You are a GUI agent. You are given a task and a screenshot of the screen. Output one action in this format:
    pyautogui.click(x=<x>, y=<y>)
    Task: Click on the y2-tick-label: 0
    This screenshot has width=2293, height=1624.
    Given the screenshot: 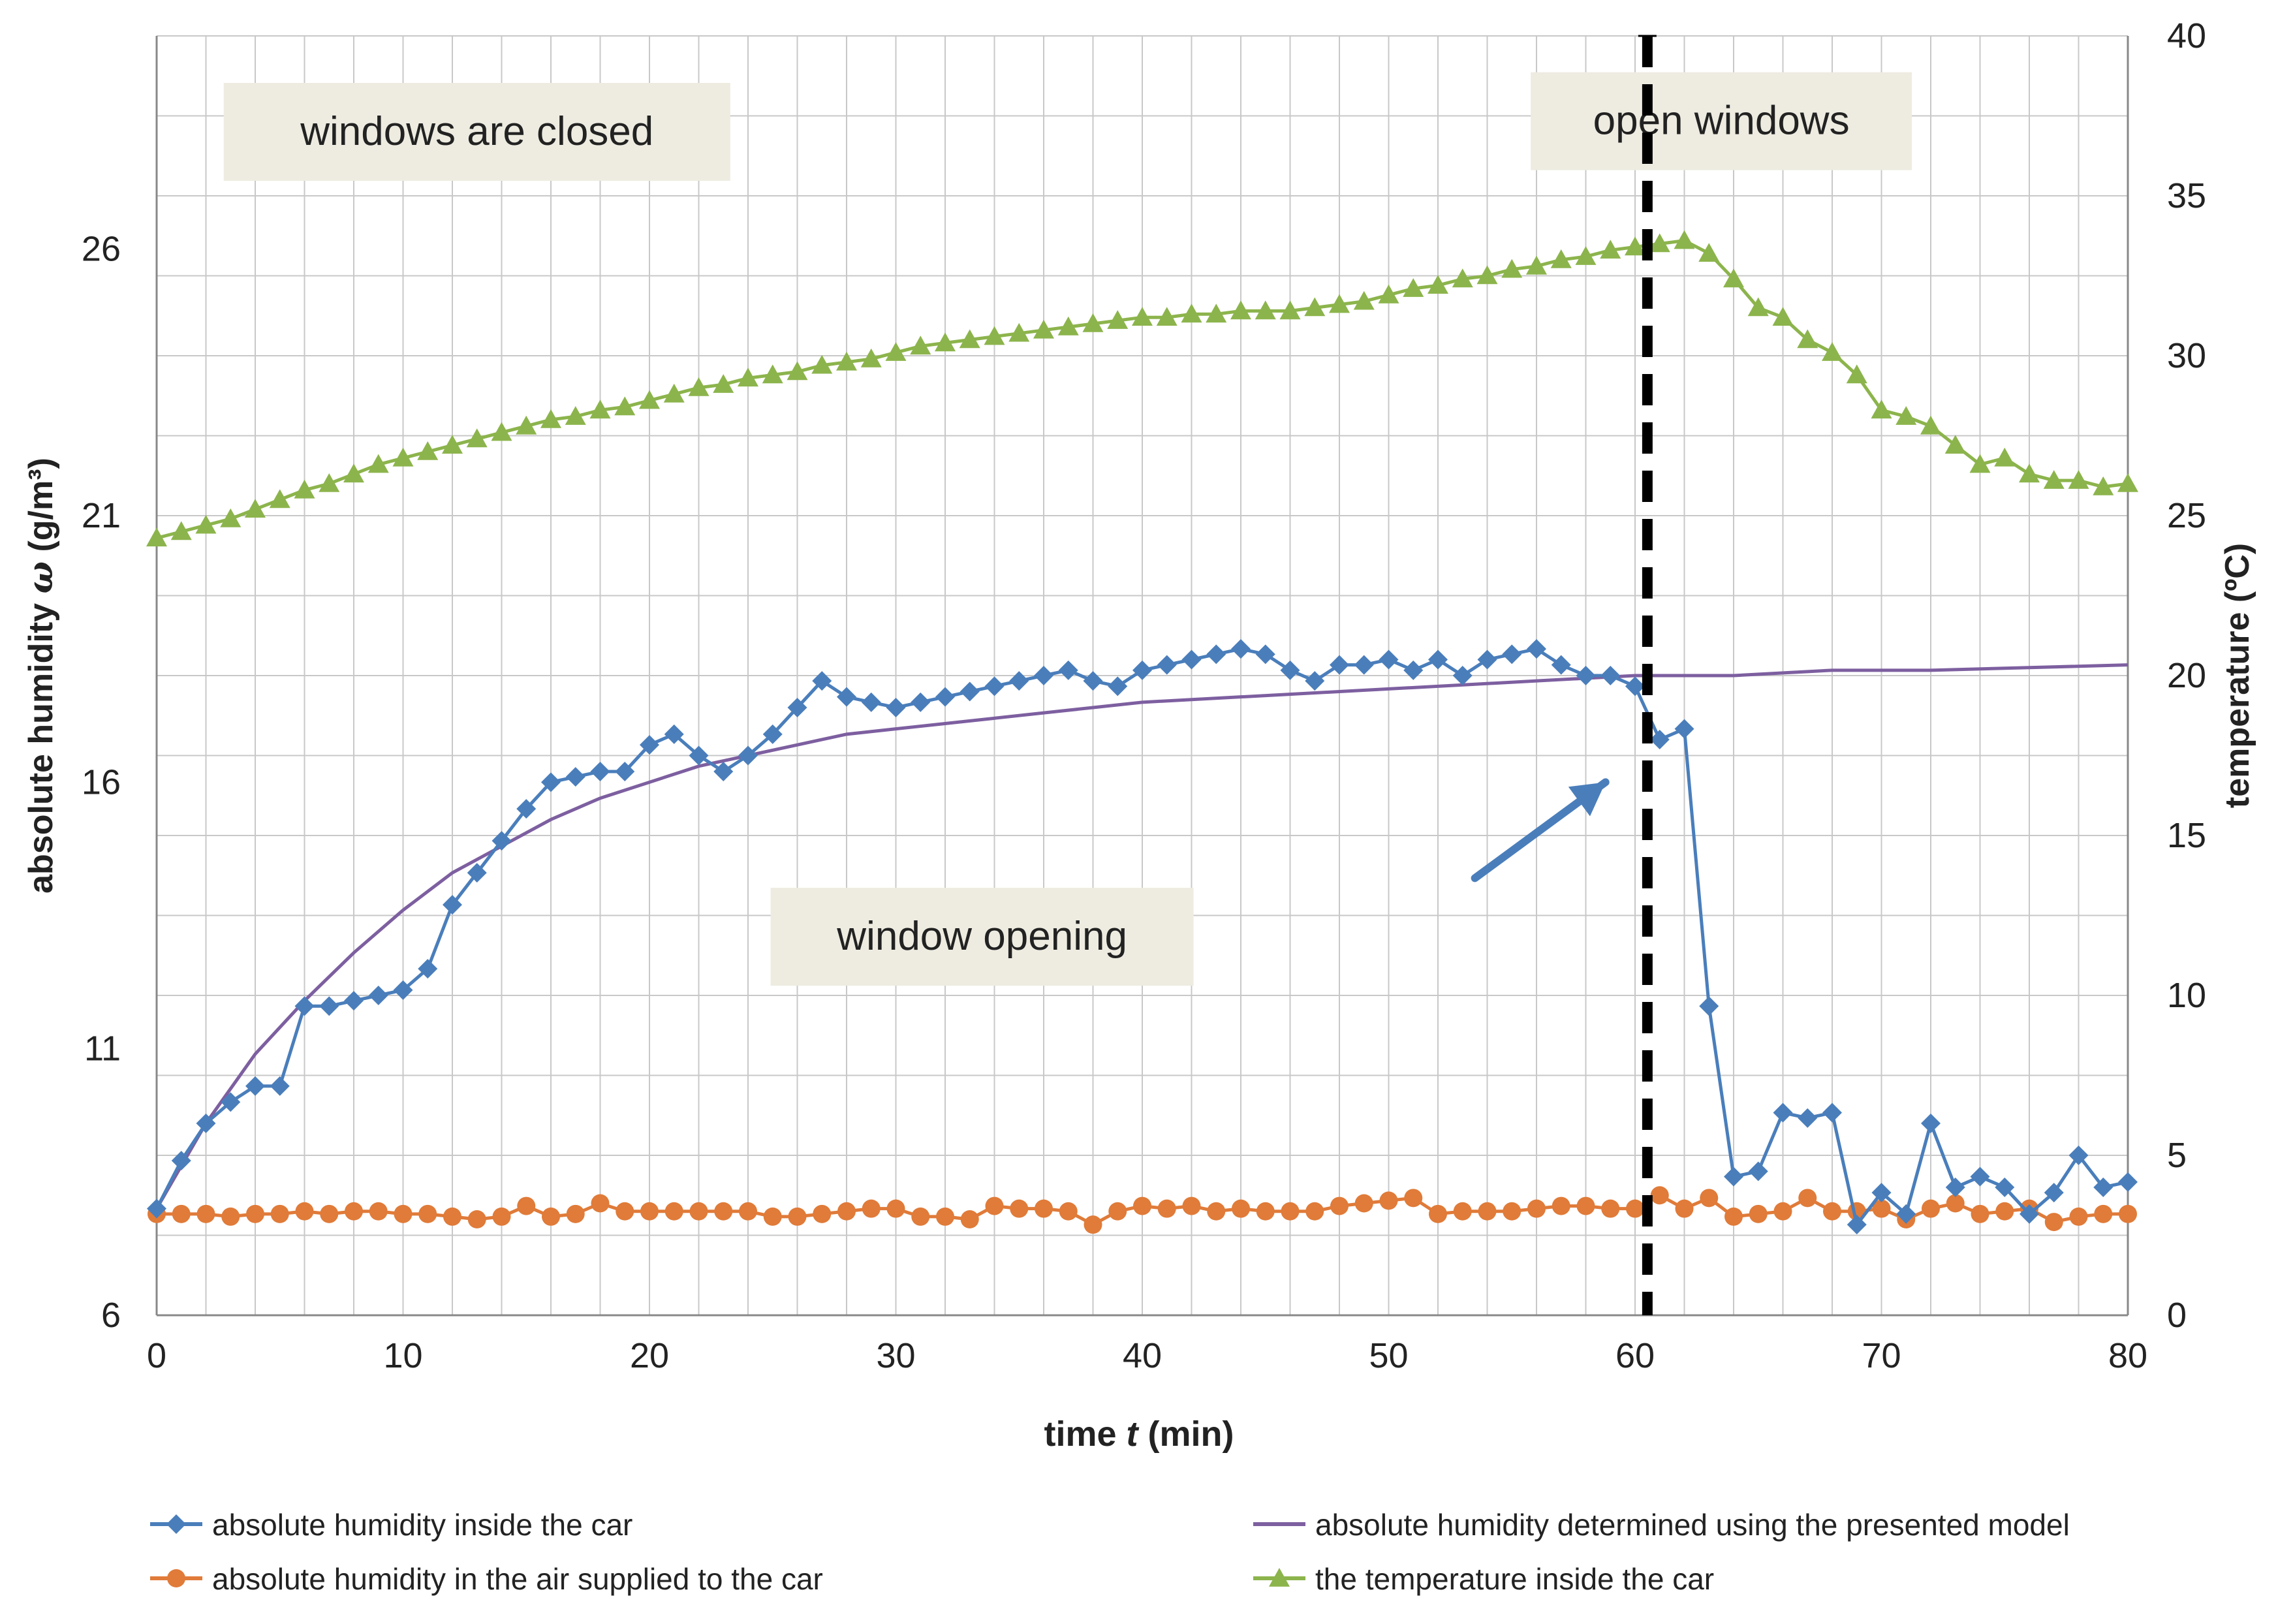 What is the action you would take?
    pyautogui.click(x=2177, y=1315)
    